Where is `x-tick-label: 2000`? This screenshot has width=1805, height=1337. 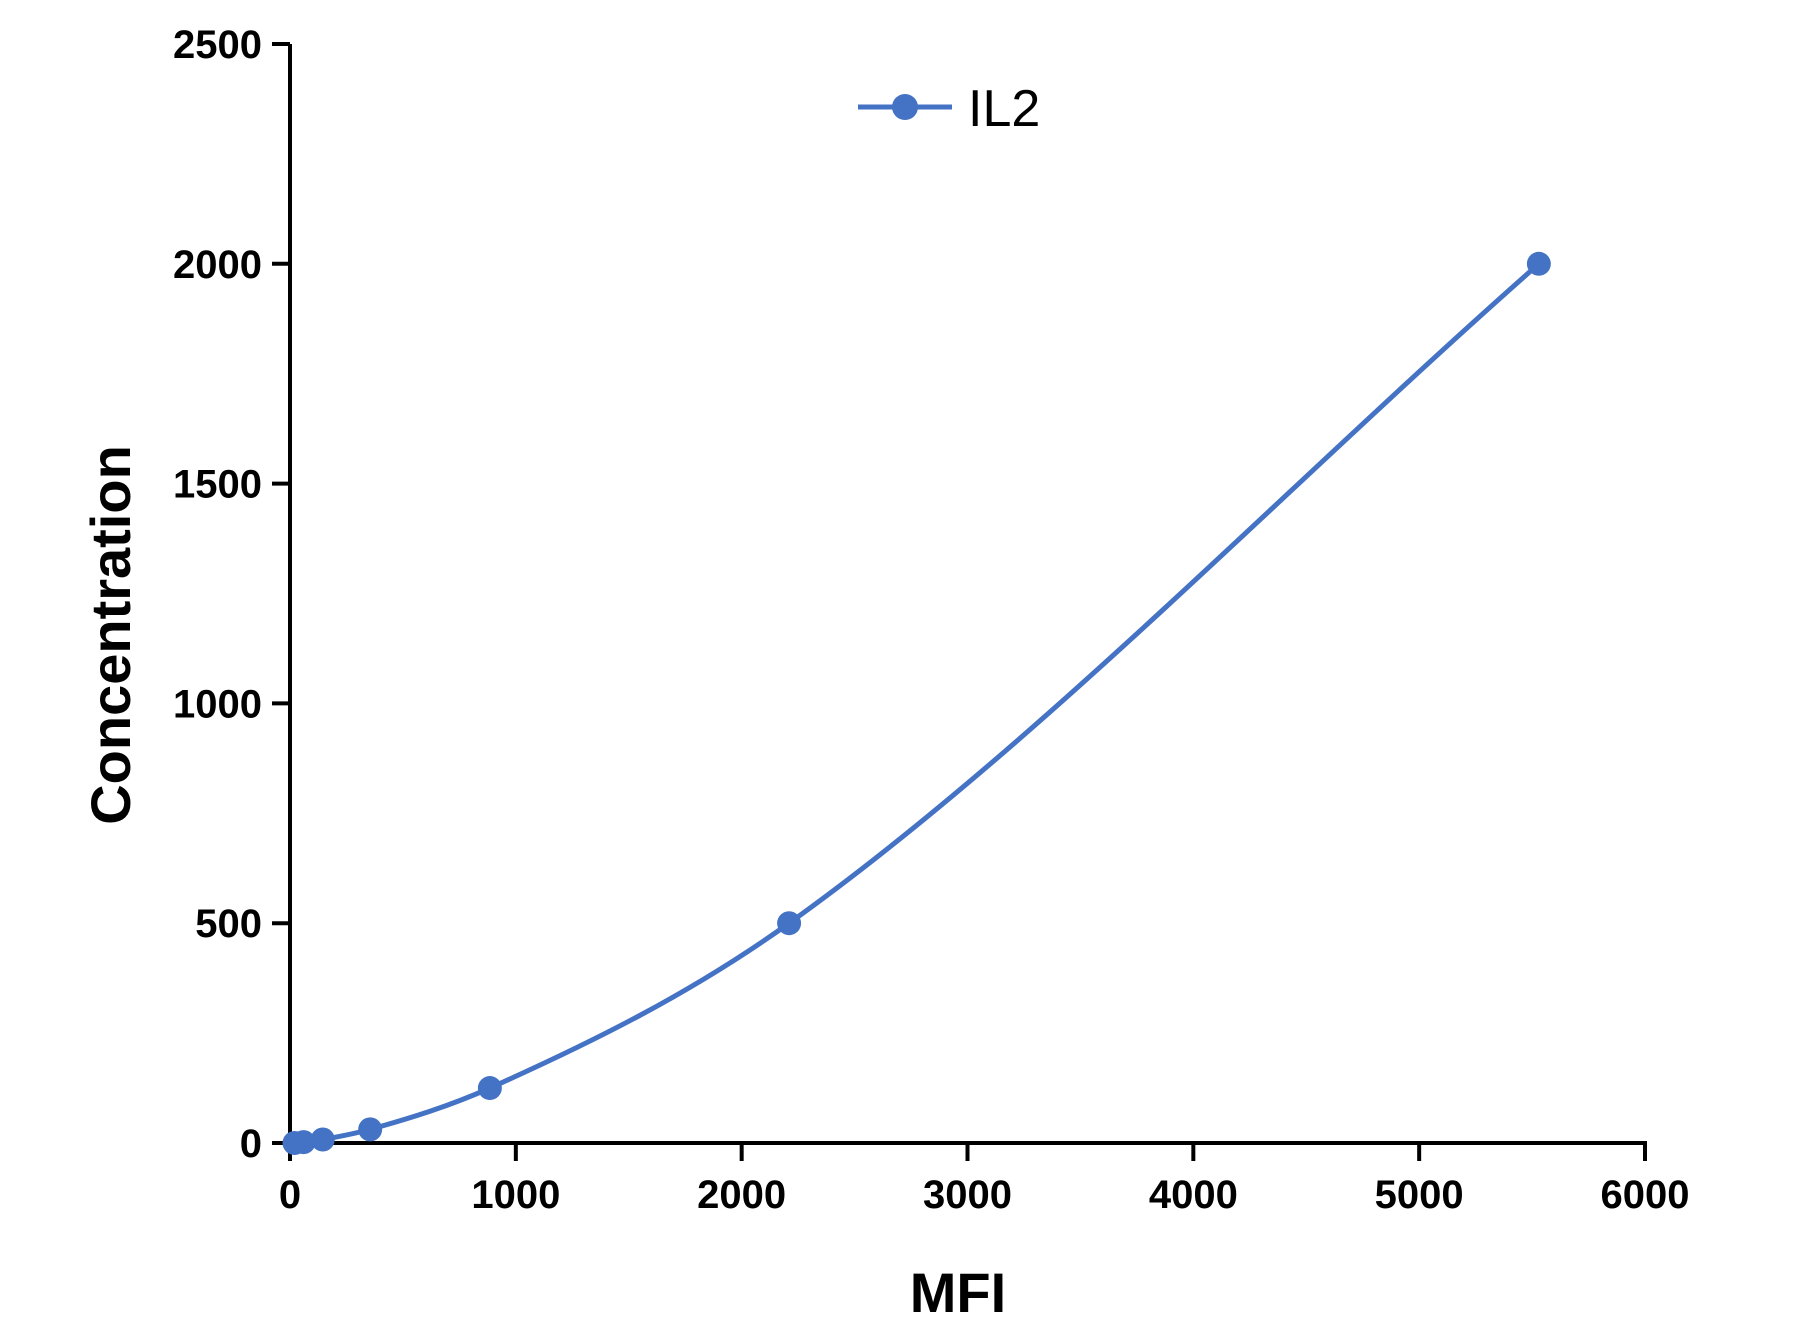 x-tick-label: 2000 is located at coordinates (741, 1195).